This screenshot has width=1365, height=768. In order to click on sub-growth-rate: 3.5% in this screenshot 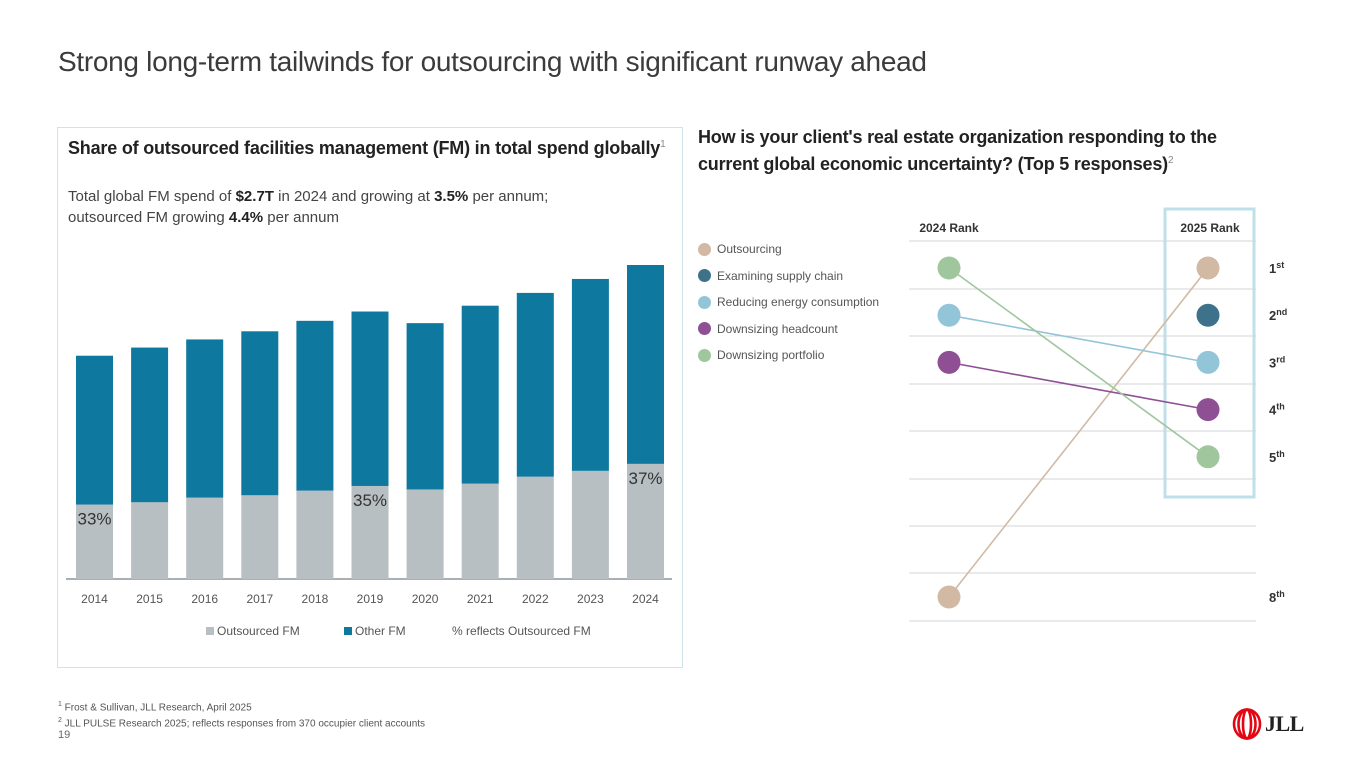, I will do `click(451, 196)`.